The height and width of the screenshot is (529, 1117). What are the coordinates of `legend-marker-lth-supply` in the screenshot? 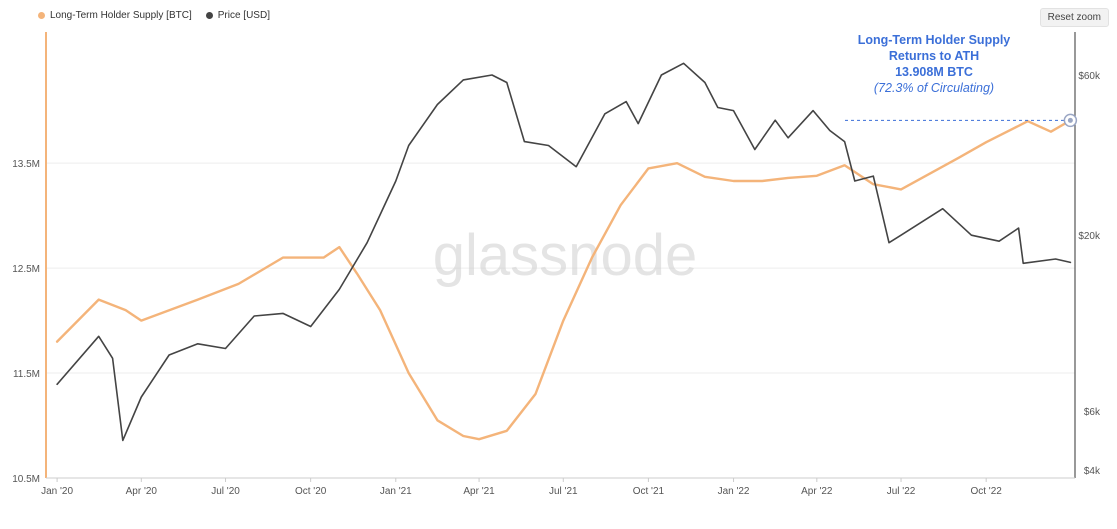 It's located at (41, 15).